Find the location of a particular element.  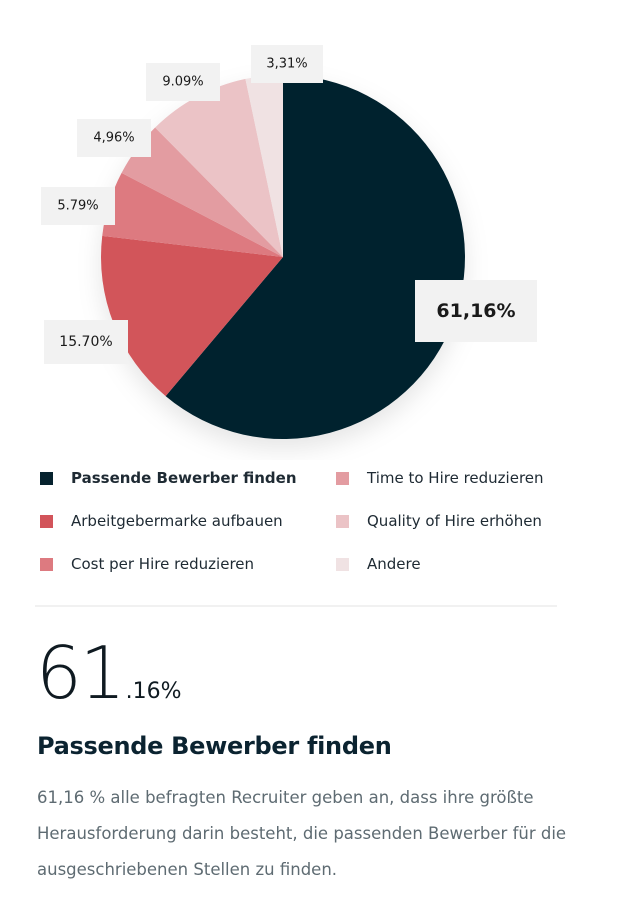

legend-item-passende-bewerber: Passende Bewerber finden is located at coordinates (168, 478).